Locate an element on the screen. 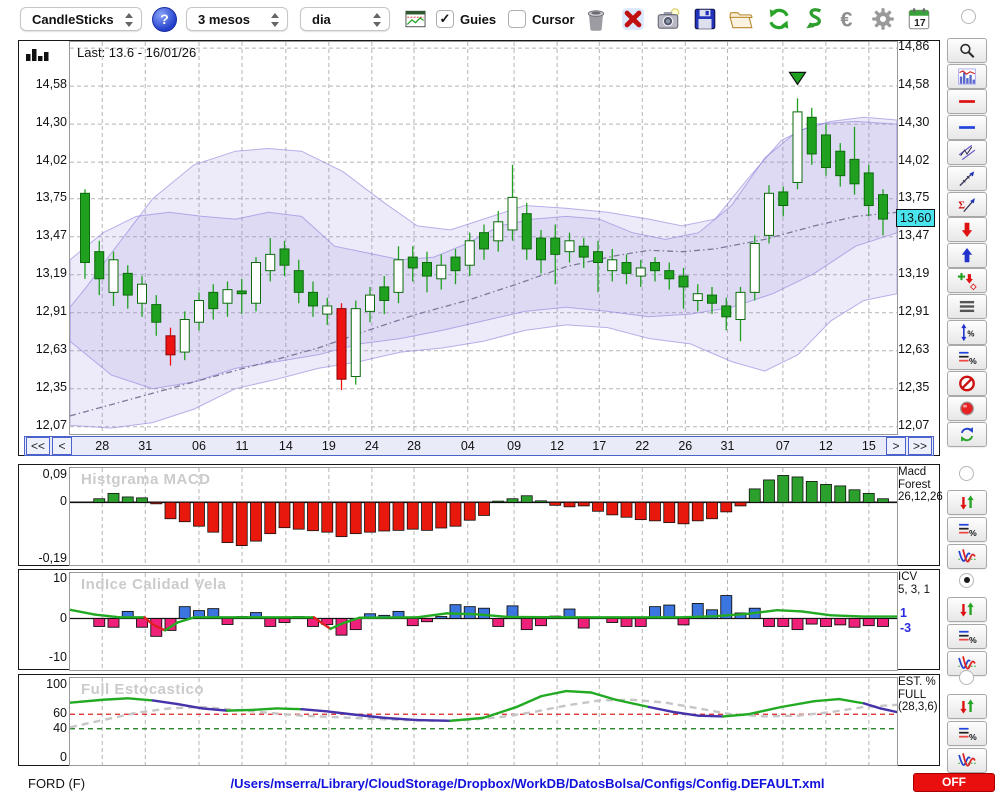 The image size is (1000, 800). axis-tick-label: 14,86 is located at coordinates (914, 46).